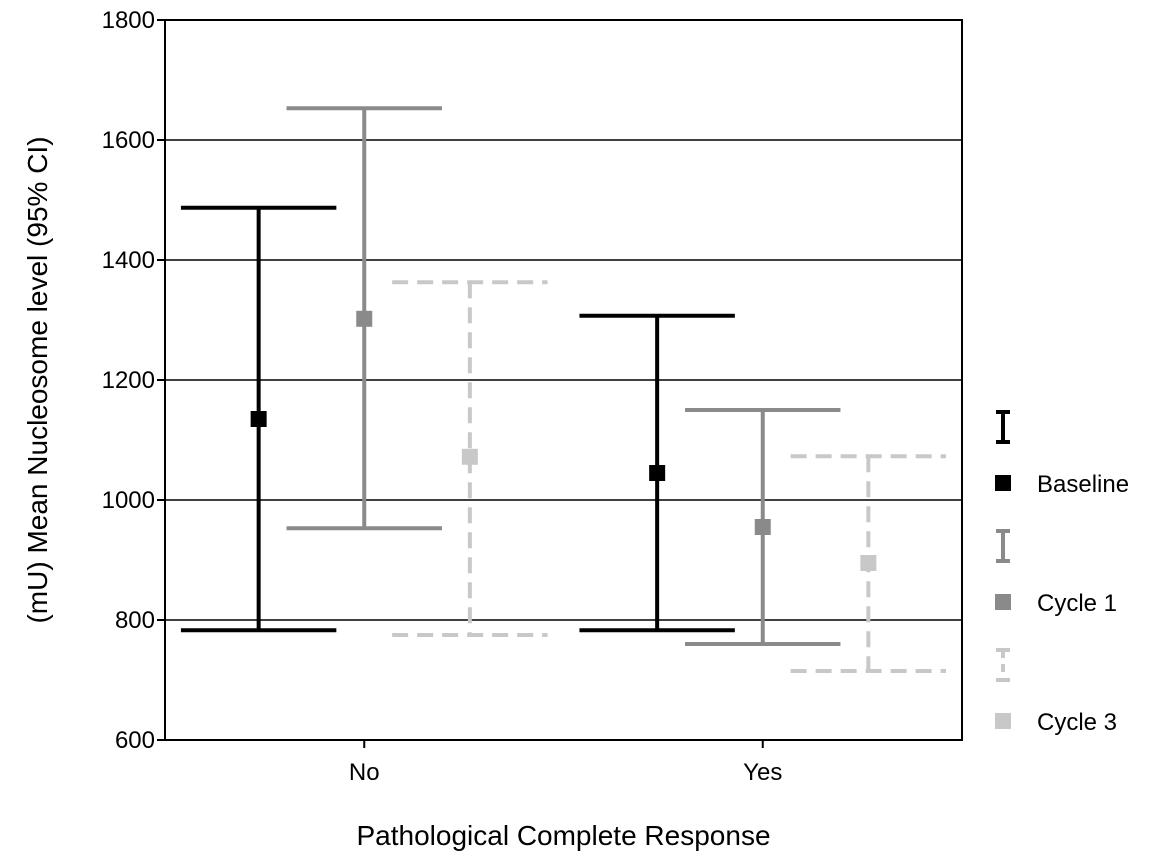 The width and height of the screenshot is (1158, 854). Describe the element at coordinates (565, 763) in the screenshot. I see `x-axis: No Yes` at that location.